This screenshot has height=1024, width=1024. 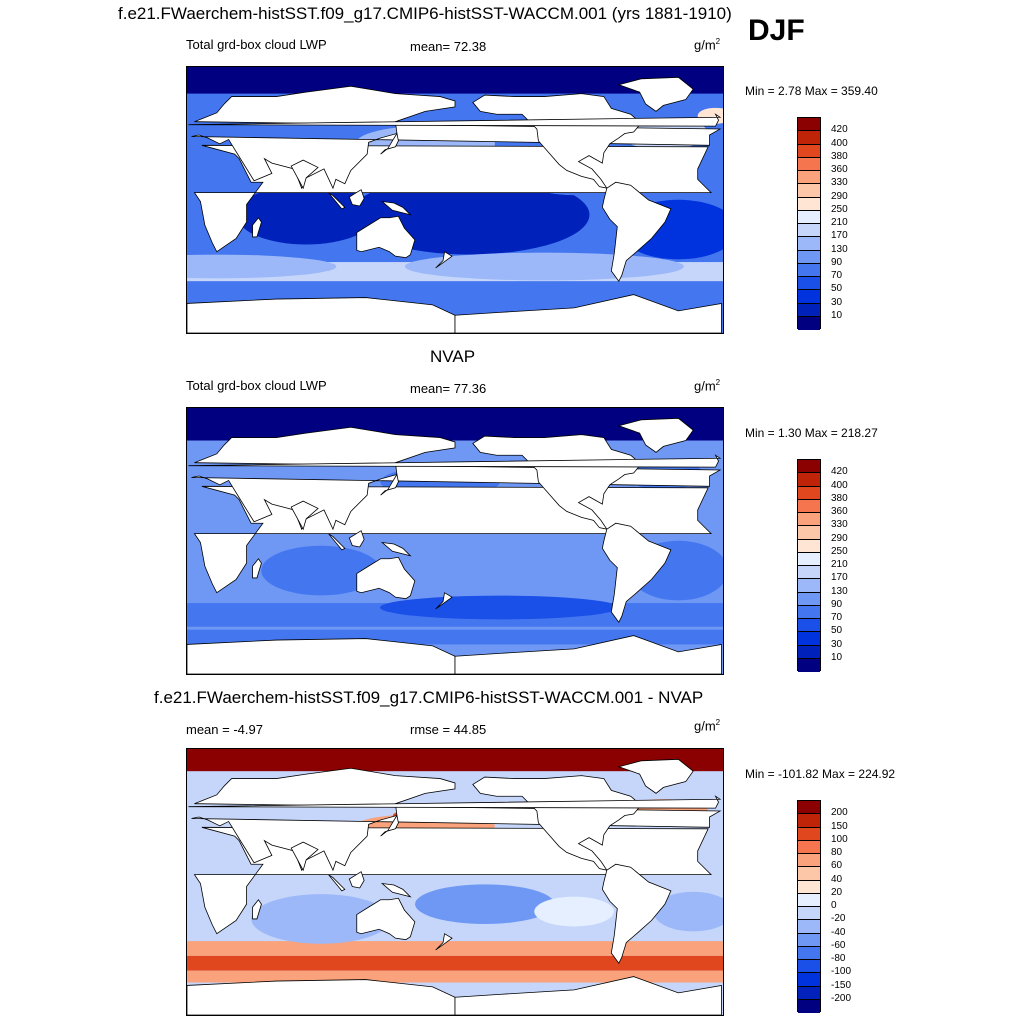 I want to click on colorbar-tick-label: 90, so click(x=837, y=262).